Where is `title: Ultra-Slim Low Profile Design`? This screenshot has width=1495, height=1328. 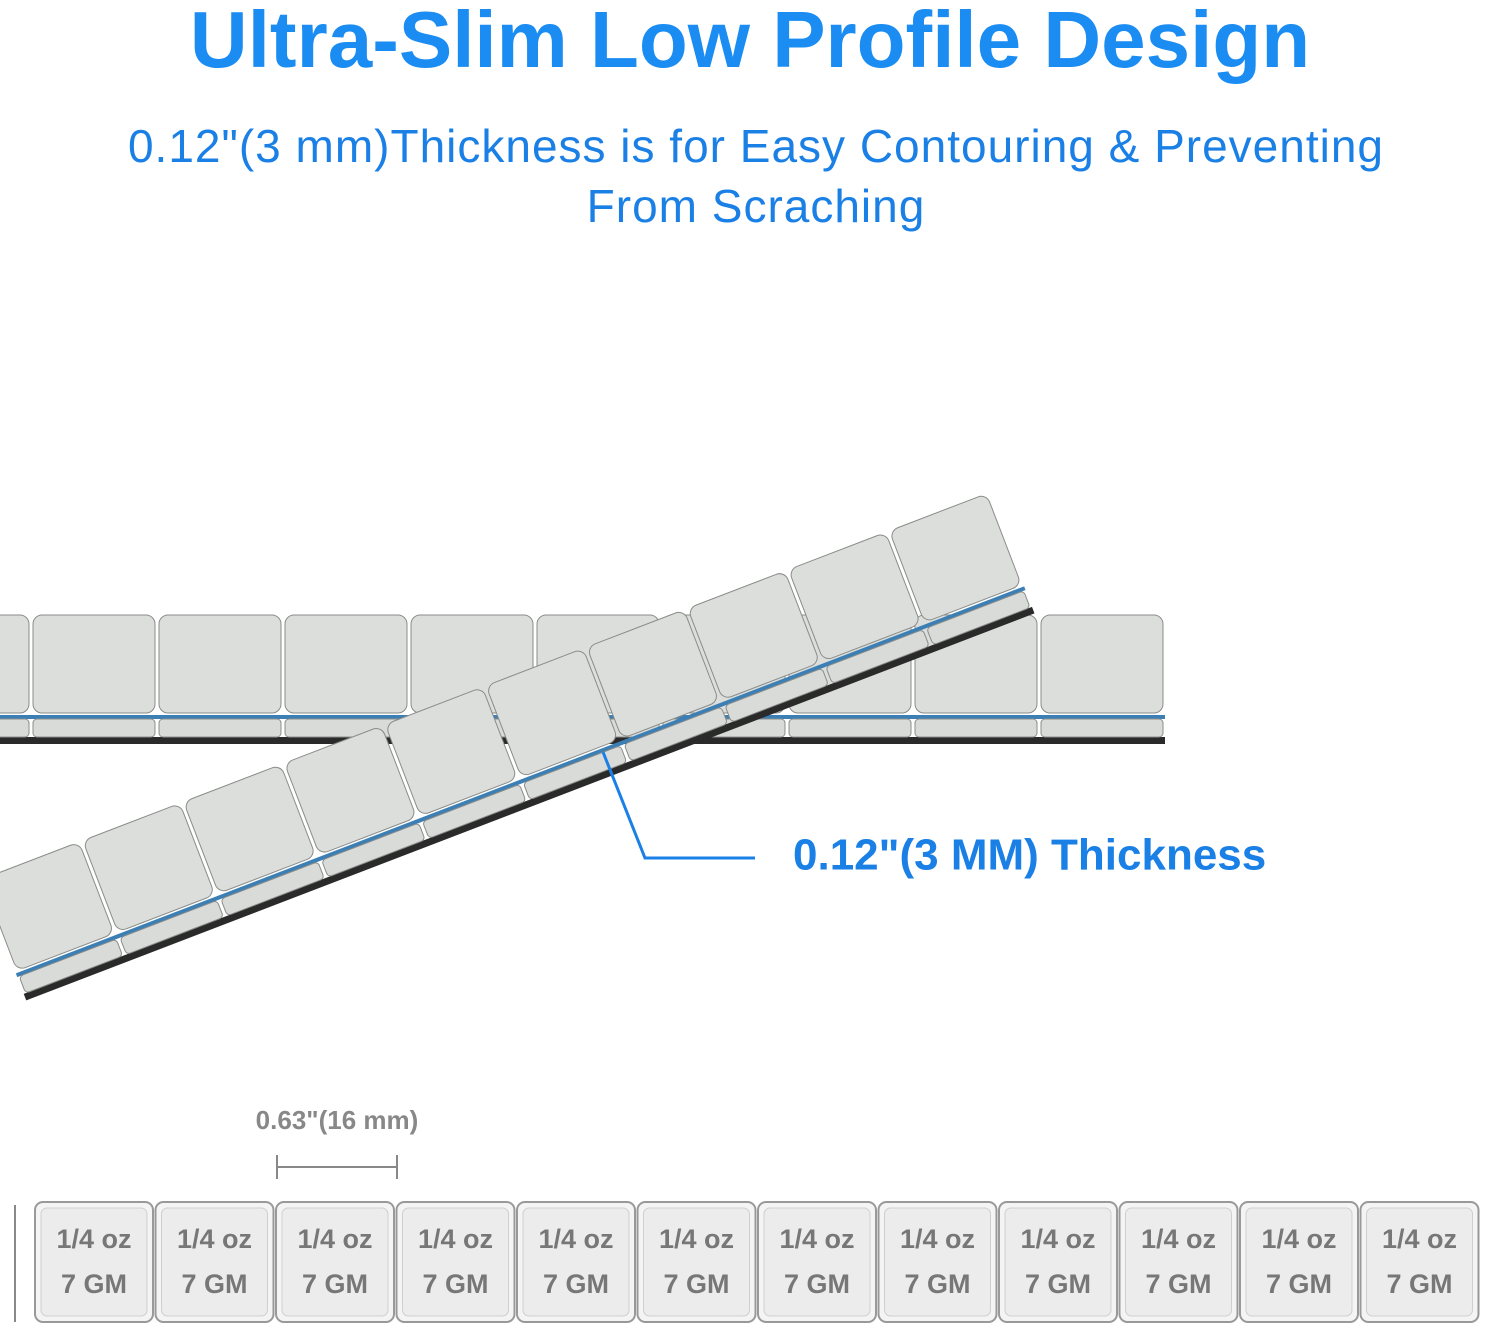
title: Ultra-Slim Low Profile Design is located at coordinates (750, 42).